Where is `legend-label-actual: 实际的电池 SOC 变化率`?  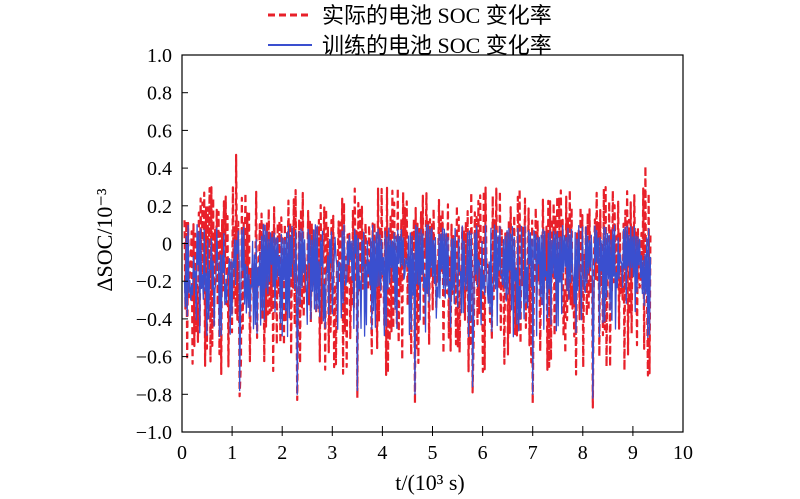 legend-label-actual: 实际的电池 SOC 变化率 is located at coordinates (437, 15).